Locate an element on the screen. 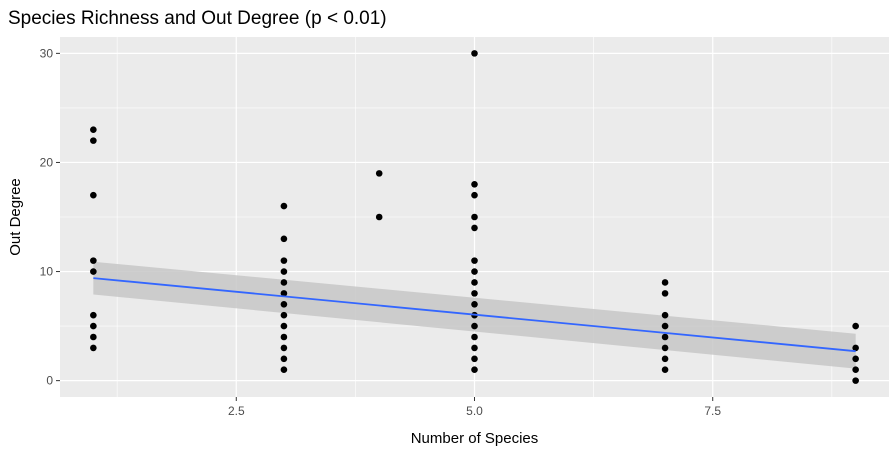 The width and height of the screenshot is (896, 455). trend-line-layer is located at coordinates (474, 315).